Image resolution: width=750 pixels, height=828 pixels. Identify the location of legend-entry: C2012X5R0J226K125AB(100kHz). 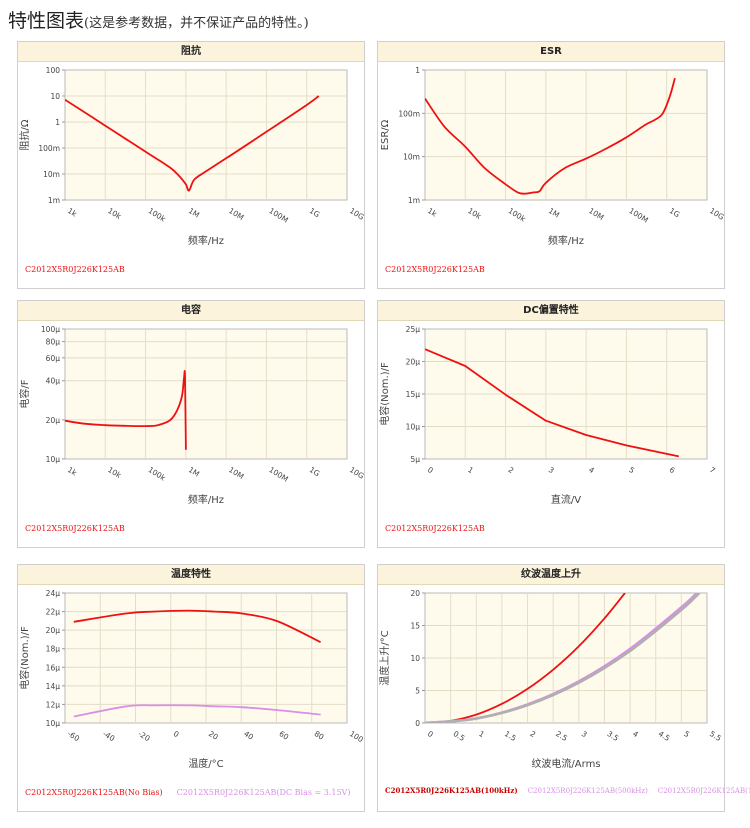
(451, 790).